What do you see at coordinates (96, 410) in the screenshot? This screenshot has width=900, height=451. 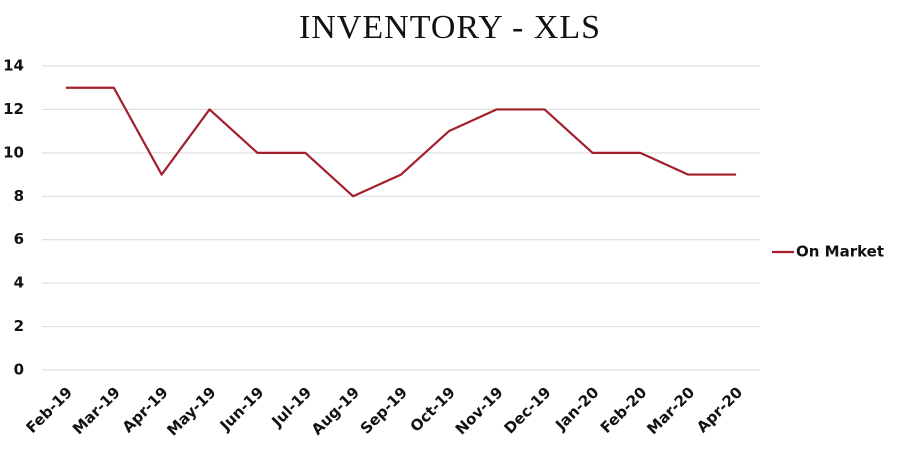 I see `x-tick-label: Mar-19` at bounding box center [96, 410].